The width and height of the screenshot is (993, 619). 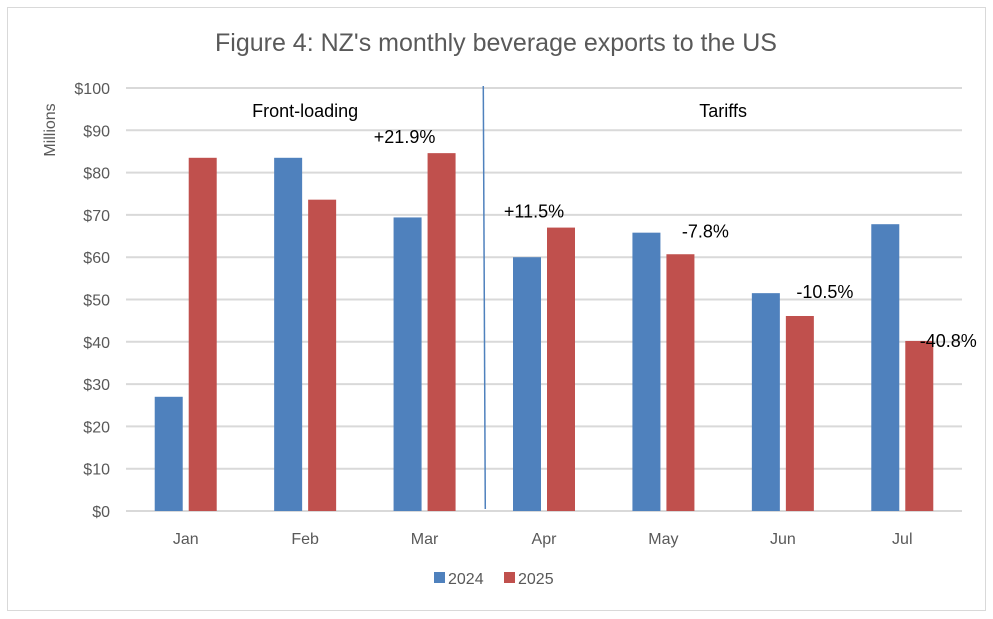 What do you see at coordinates (92, 89) in the screenshot?
I see `y-tick-label: $100` at bounding box center [92, 89].